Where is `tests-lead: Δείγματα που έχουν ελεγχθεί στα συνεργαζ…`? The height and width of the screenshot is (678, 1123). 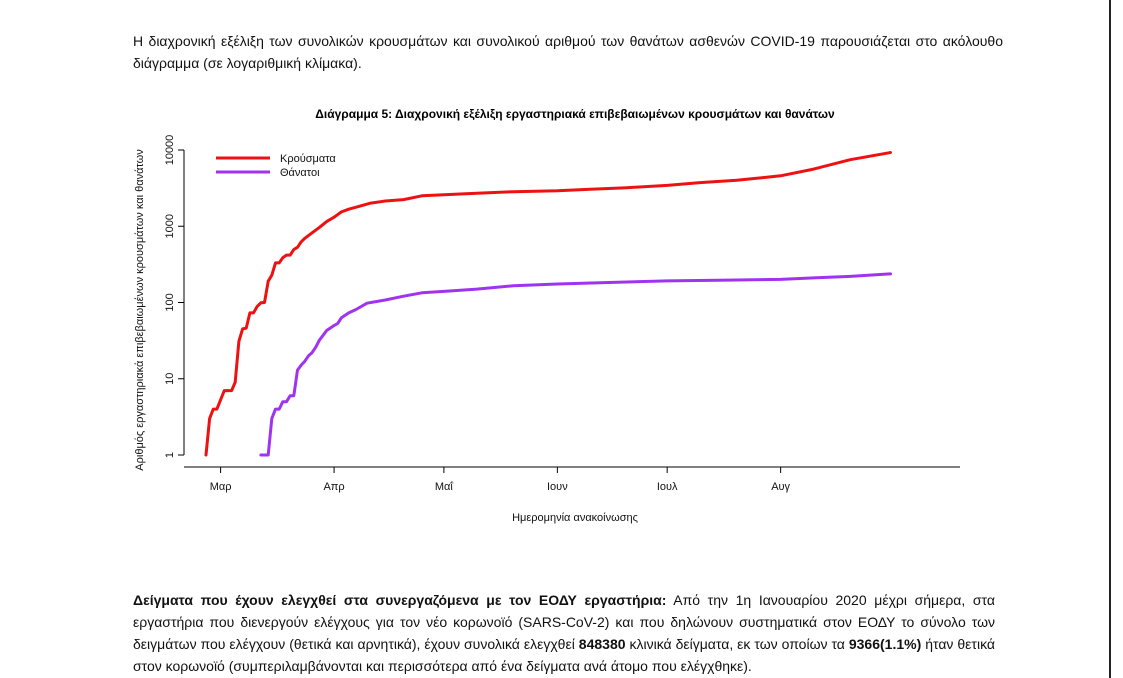 tests-lead: Δείγματα που έχουν ελεγχθεί στα συνεργαζ… is located at coordinates (400, 600).